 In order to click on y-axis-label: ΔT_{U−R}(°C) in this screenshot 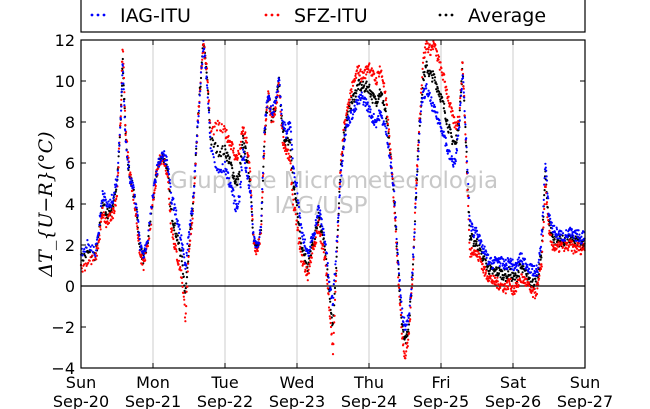, I will do `click(46, 204)`.